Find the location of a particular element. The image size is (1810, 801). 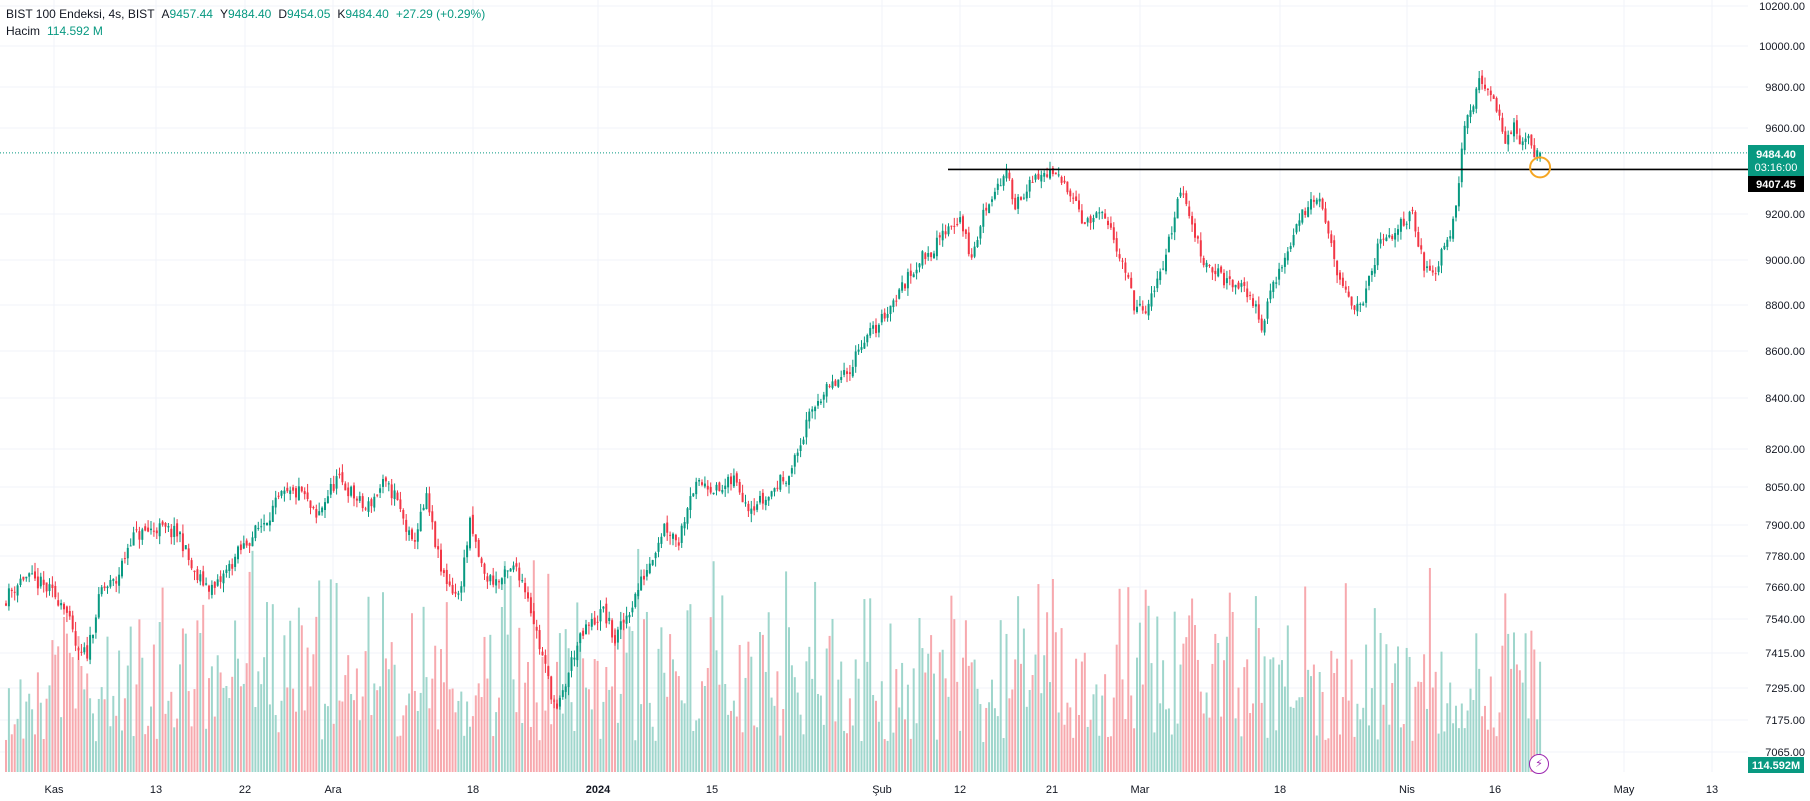

lightning-icon: ⚡ is located at coordinates (1539, 764).